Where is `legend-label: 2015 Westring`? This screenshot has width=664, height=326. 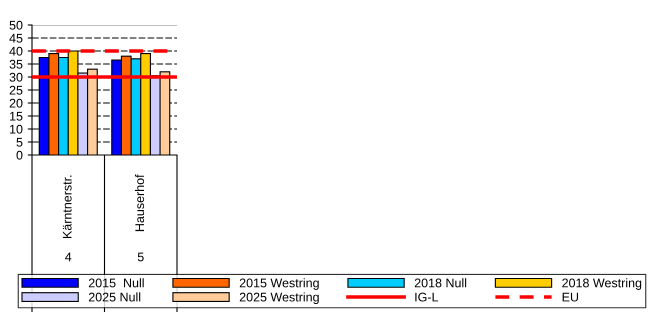 legend-label: 2015 Westring is located at coordinates (279, 284).